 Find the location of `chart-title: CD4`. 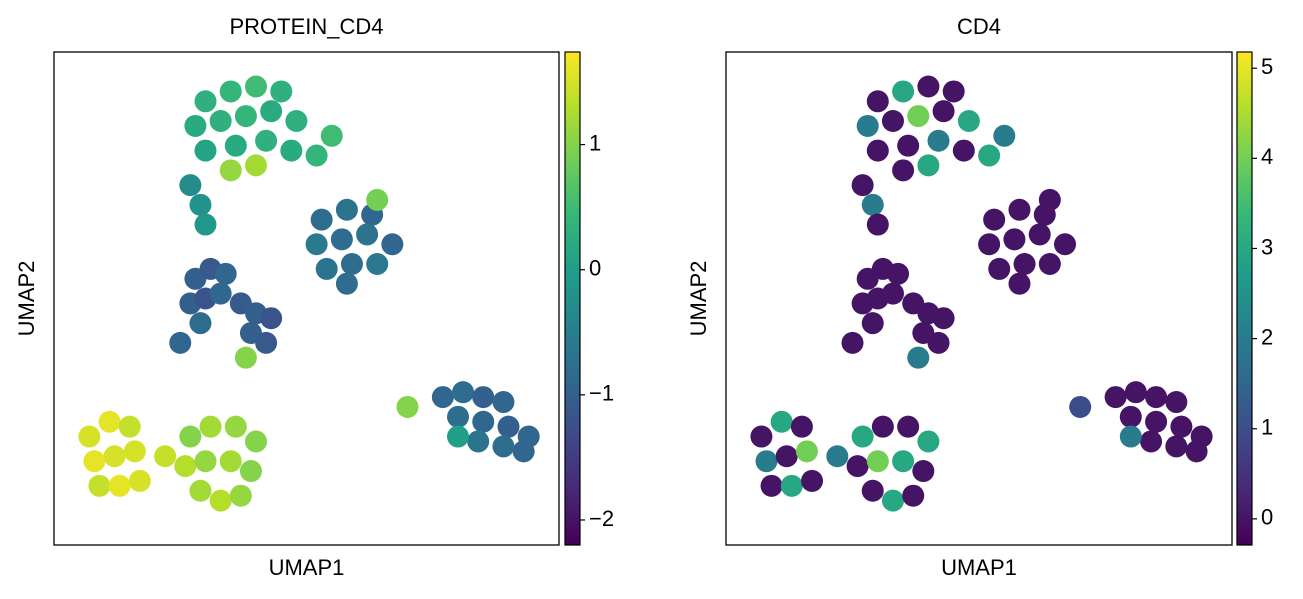

chart-title: CD4 is located at coordinates (979, 26).